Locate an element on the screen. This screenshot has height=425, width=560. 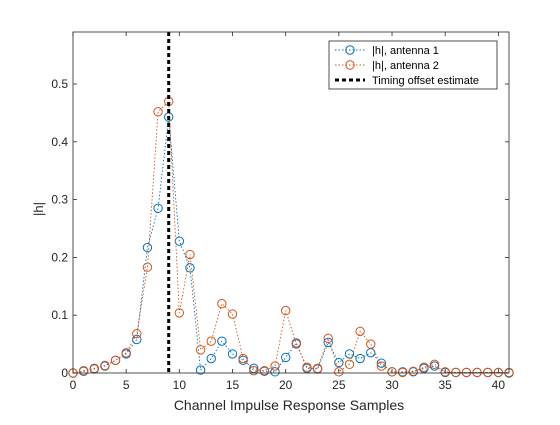
legend-item: |h|, antenna 1 is located at coordinates (387, 51).